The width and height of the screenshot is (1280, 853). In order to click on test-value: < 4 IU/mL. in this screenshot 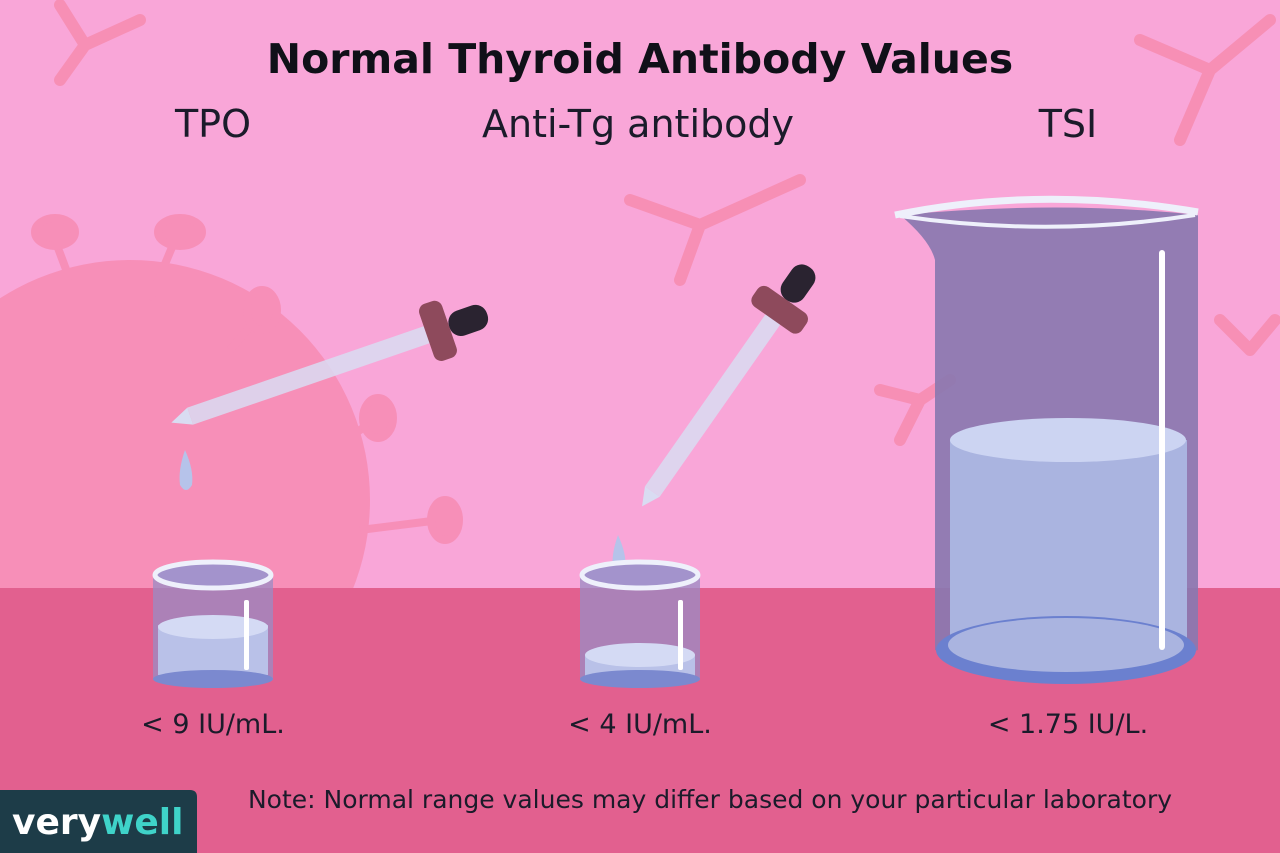, I will do `click(640, 724)`.